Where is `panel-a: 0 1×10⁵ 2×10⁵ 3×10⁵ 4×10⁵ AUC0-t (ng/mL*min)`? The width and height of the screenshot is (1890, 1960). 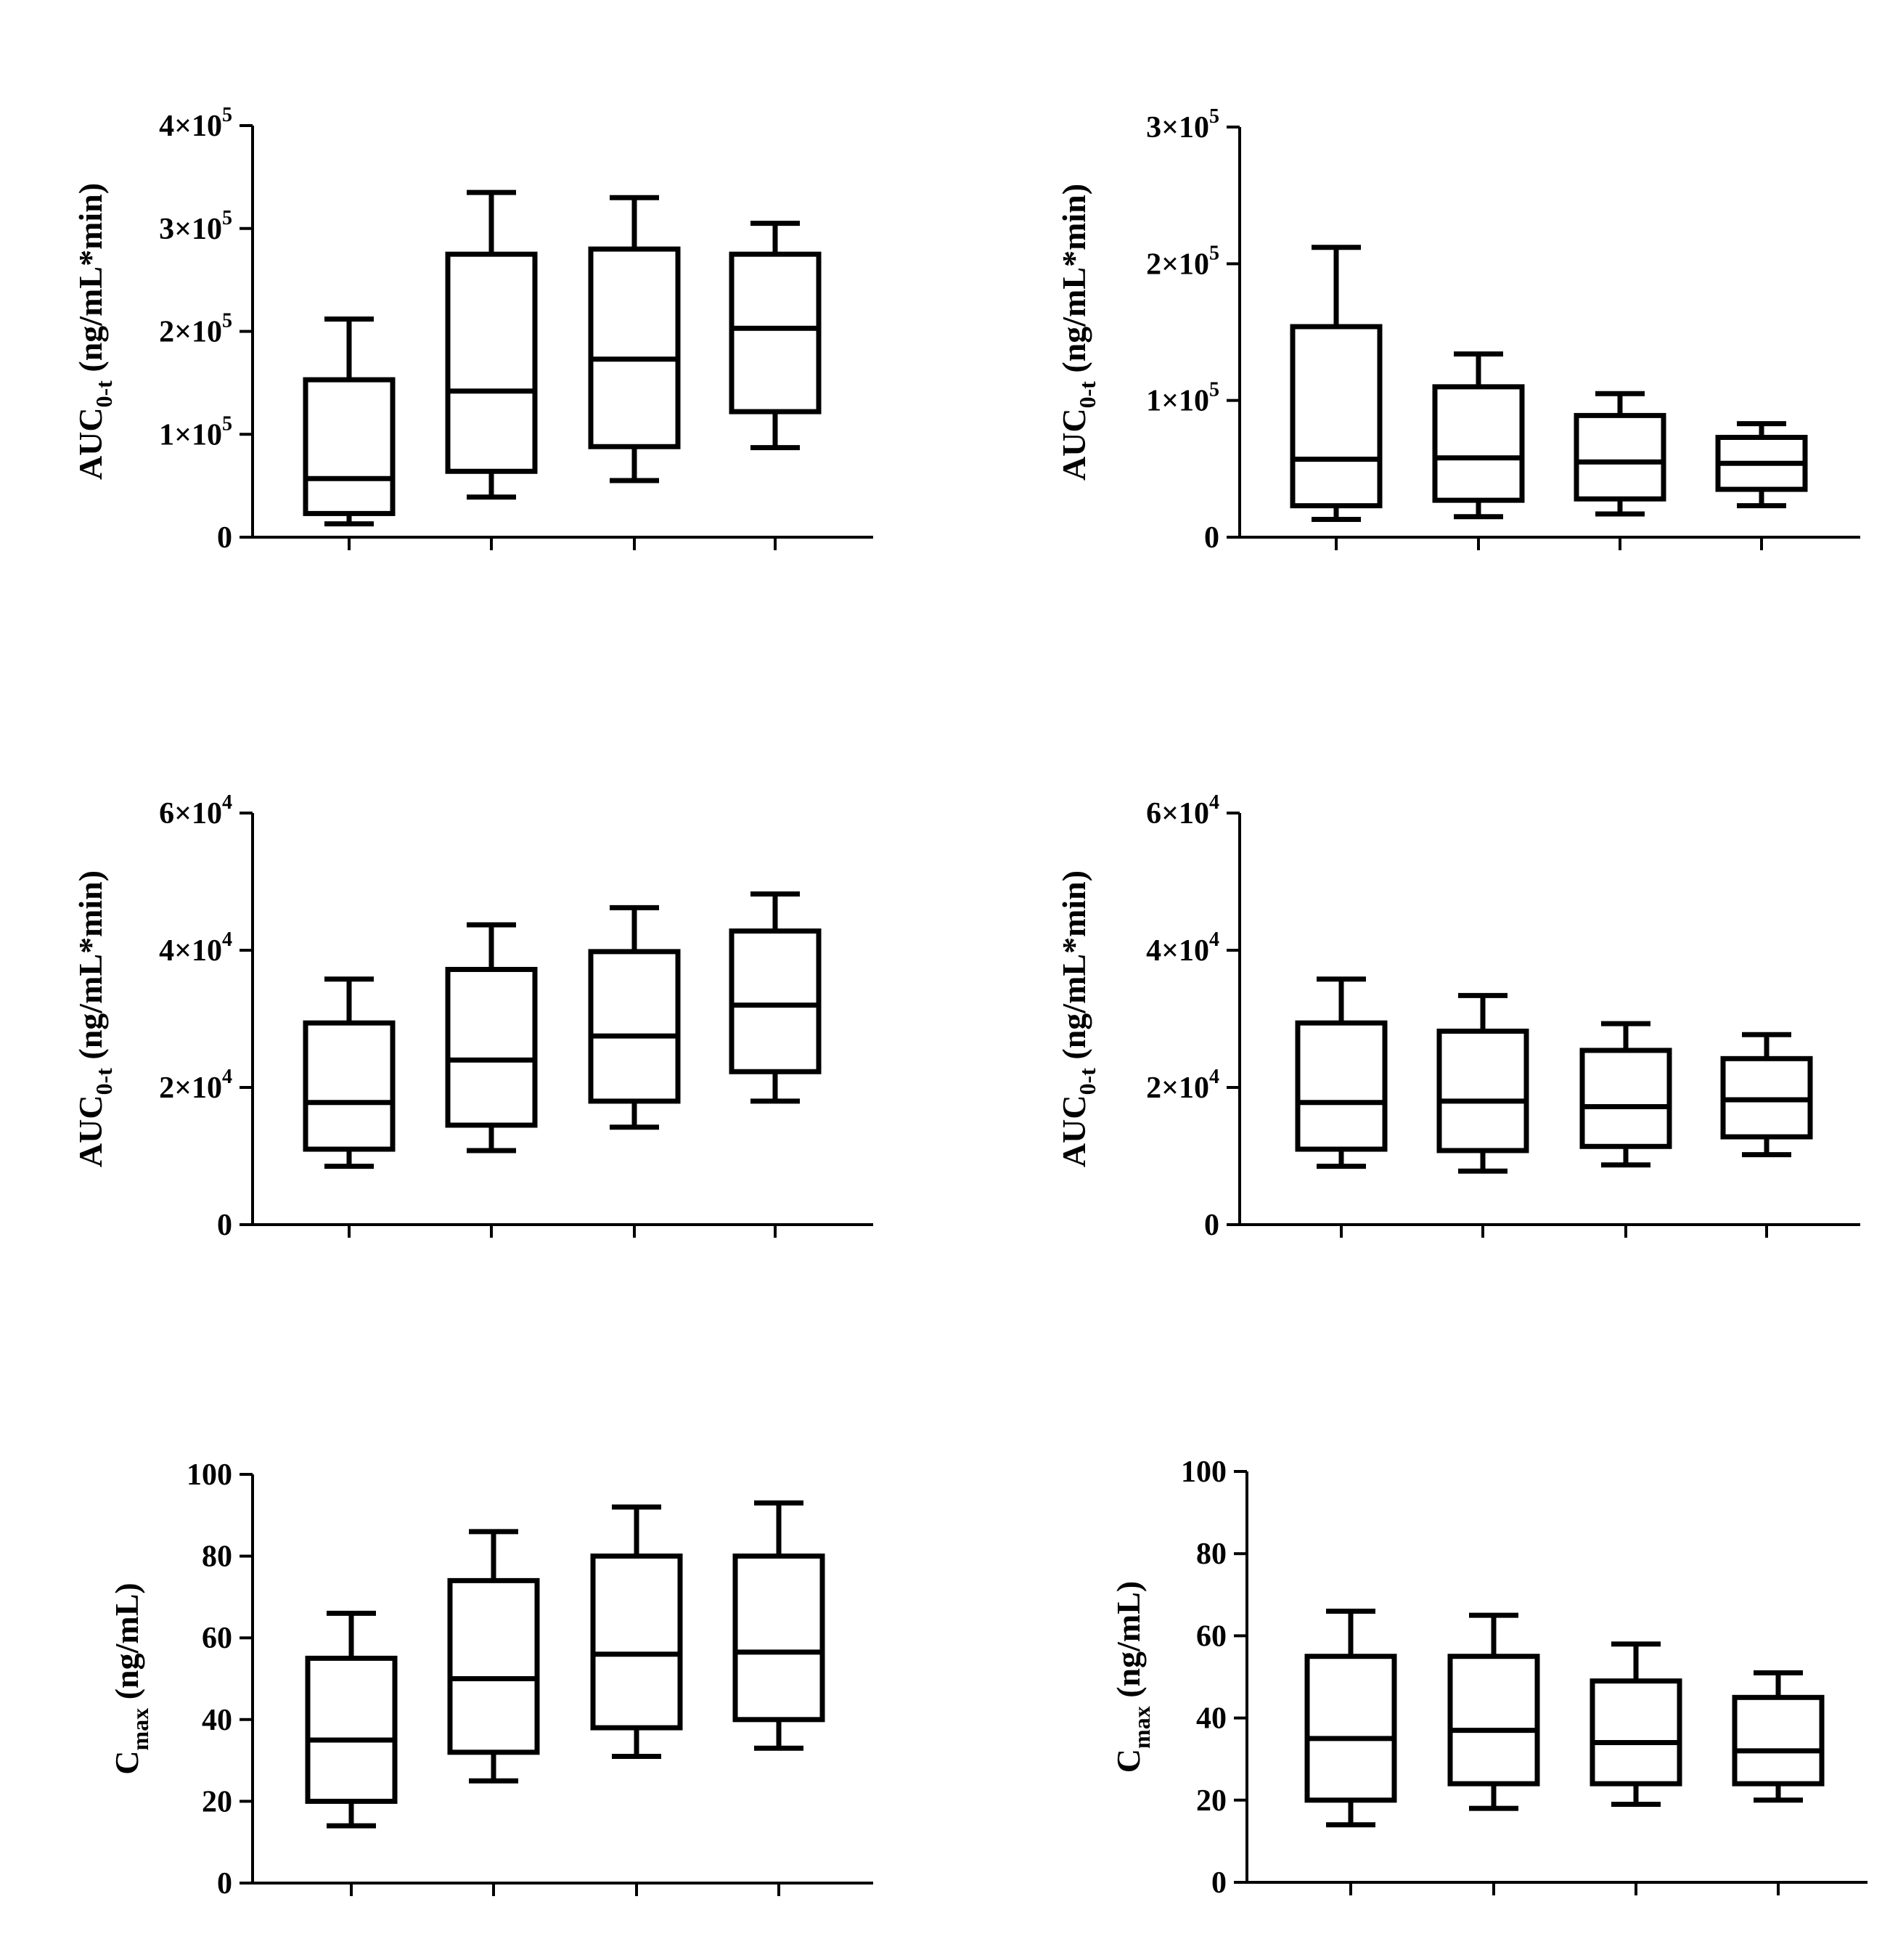
panel-a: 0 1×10⁵ 2×10⁵ 3×10⁵ 4×10⁵ AUC0-t (ng/mL*min) is located at coordinates (472, 330).